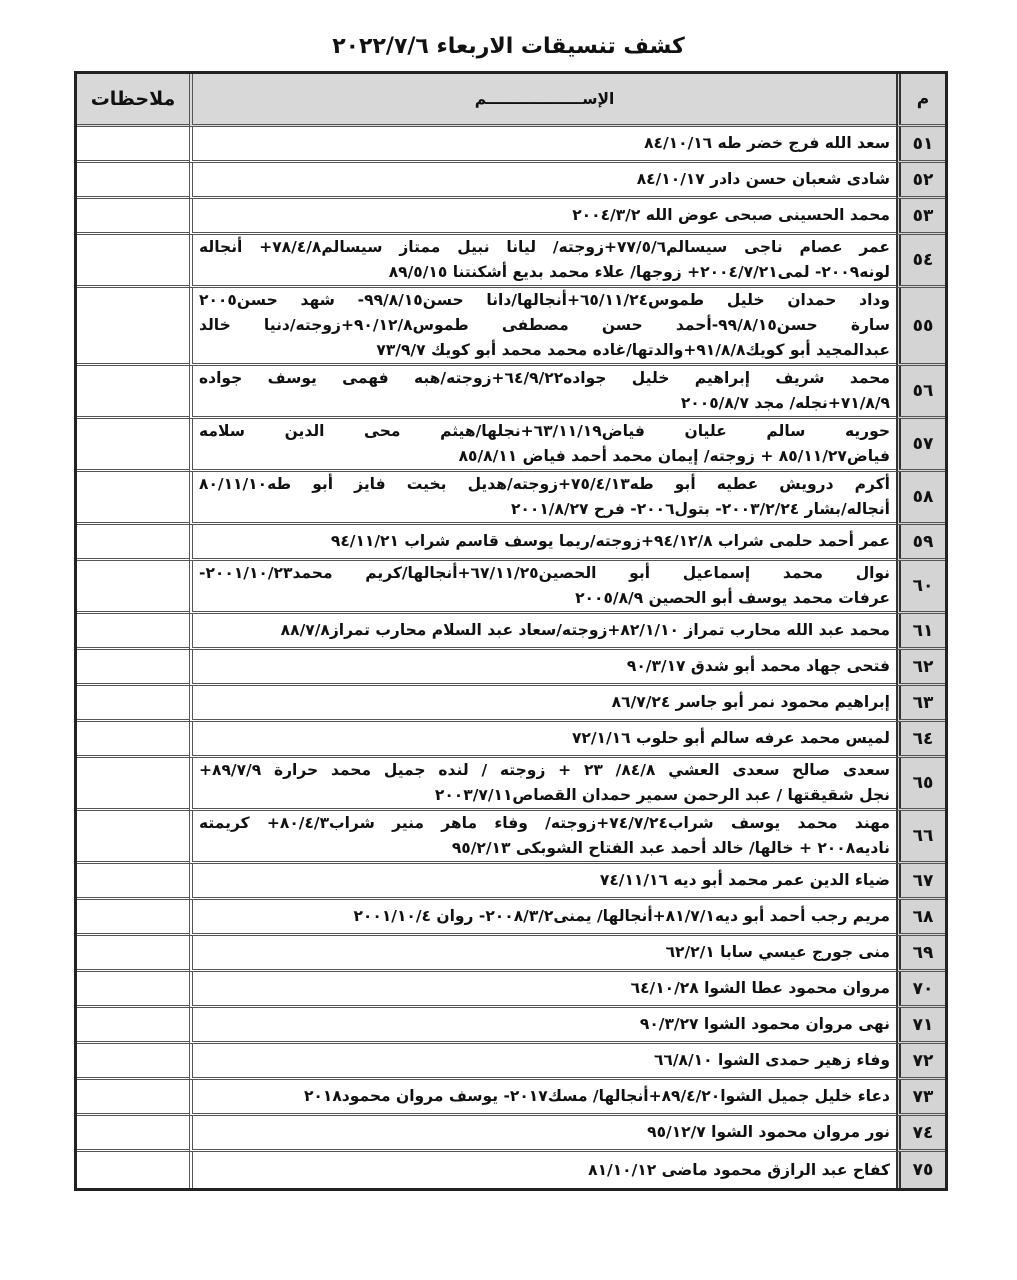  Describe the element at coordinates (920, 1134) in the screenshot. I see `row-number: ٧٤` at that location.